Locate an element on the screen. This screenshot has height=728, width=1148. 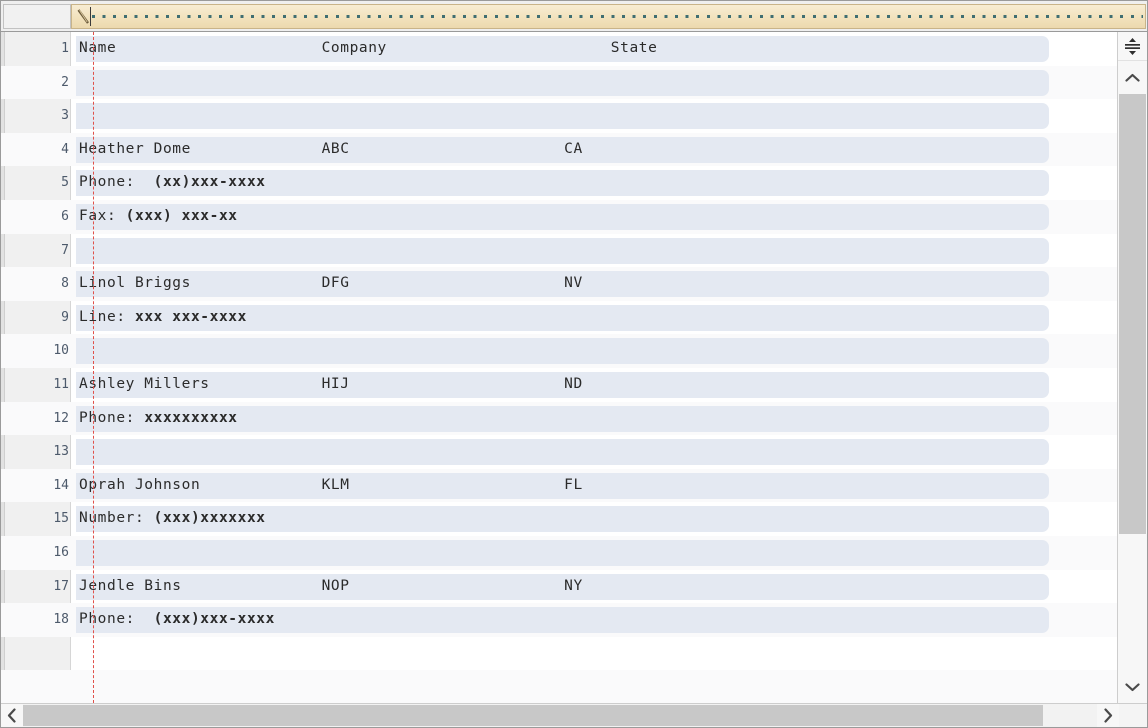
horizontal-scroll-track is located at coordinates (560, 715).